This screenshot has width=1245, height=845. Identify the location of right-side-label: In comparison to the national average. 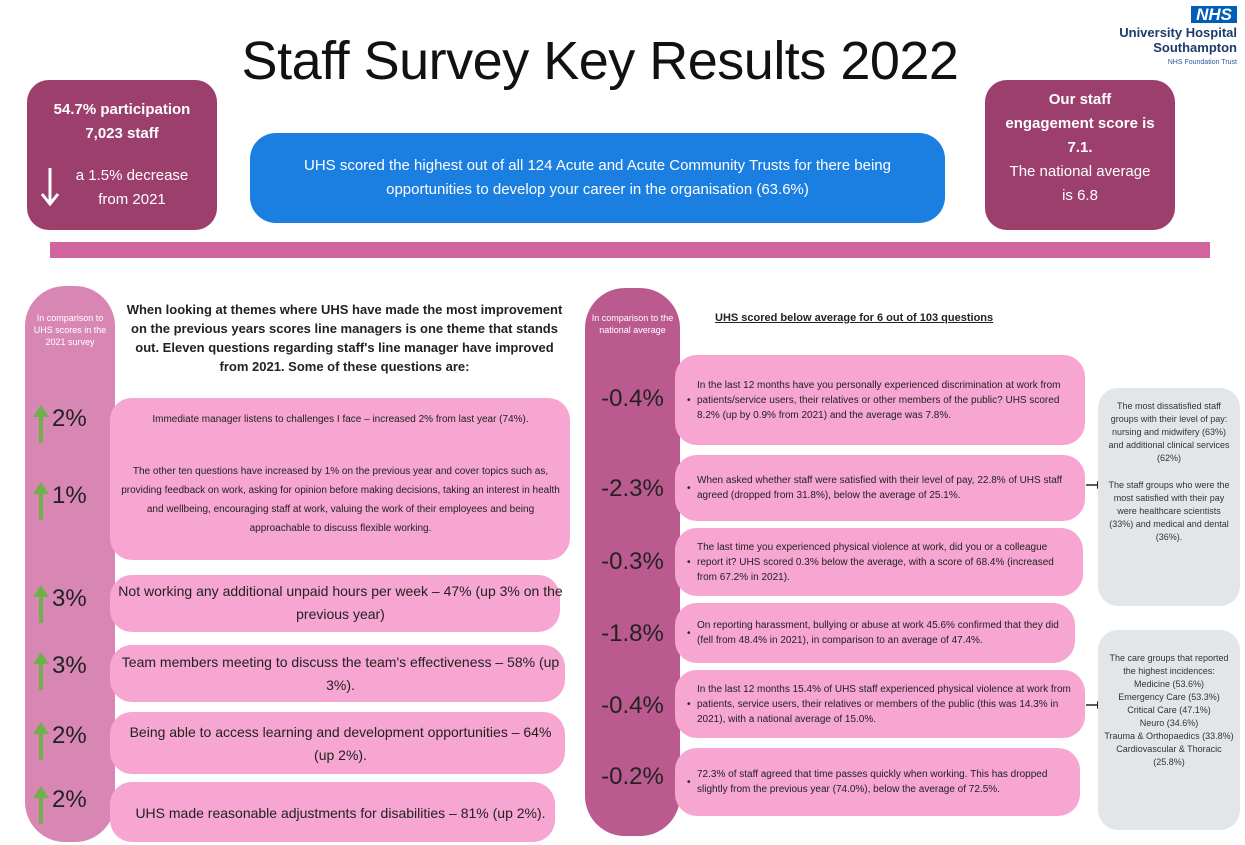
(632, 324).